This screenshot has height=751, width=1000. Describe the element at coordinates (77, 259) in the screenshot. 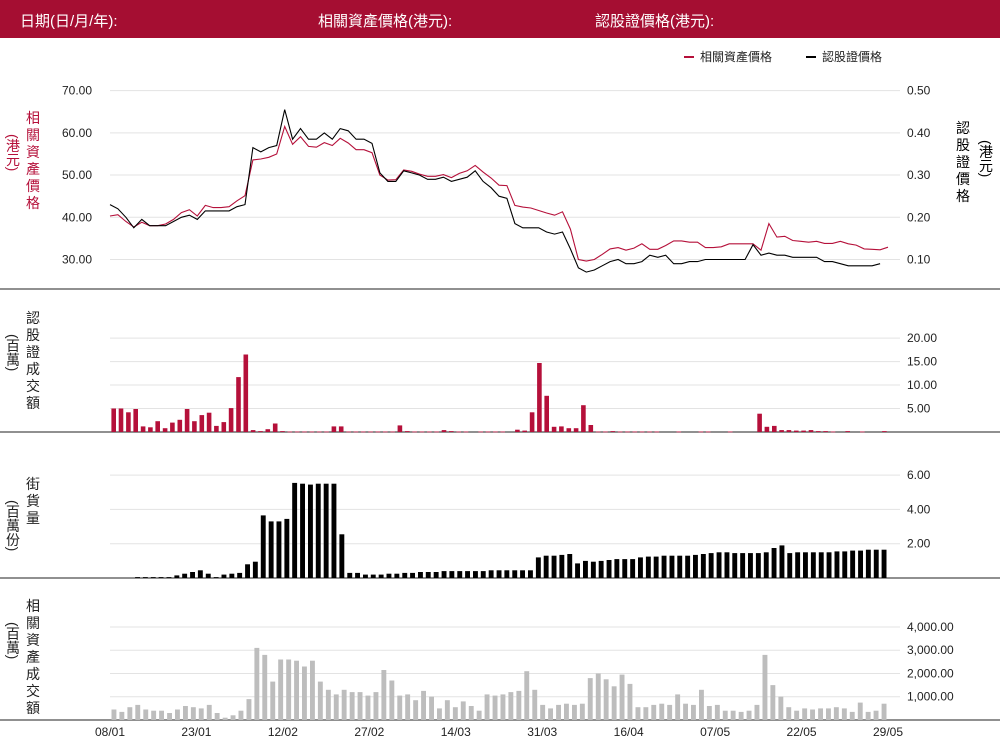

I see `left-axis-tick: 30.00` at that location.